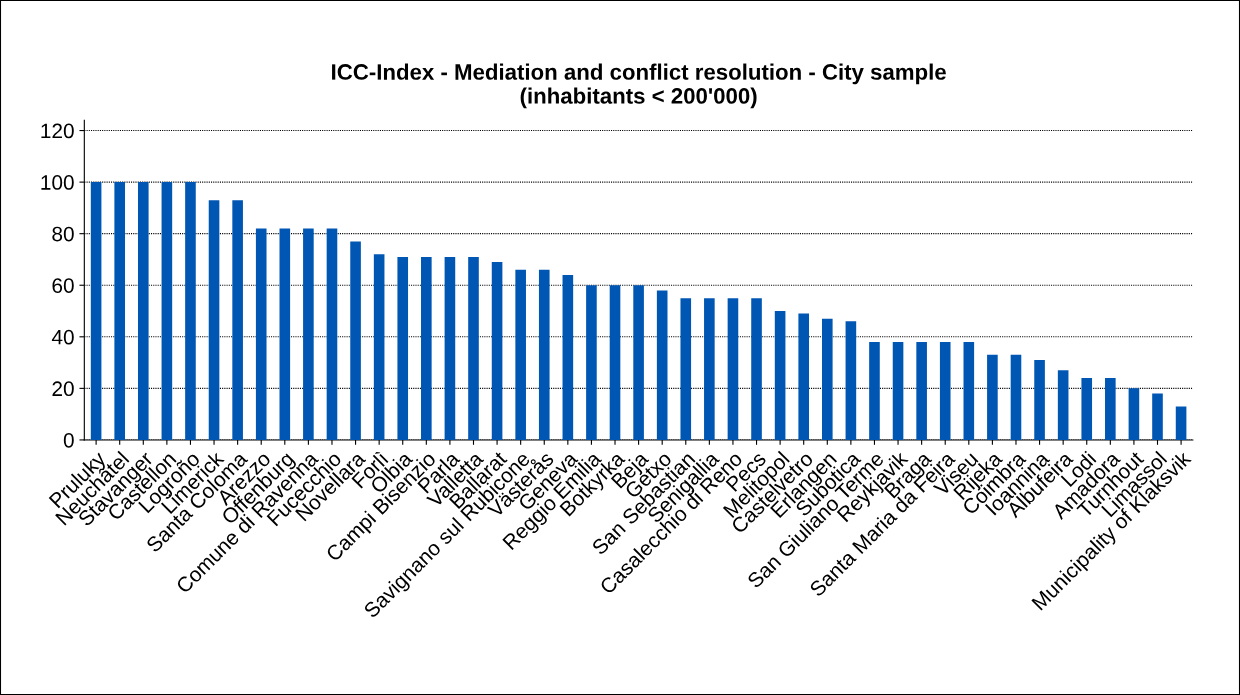 Image resolution: width=1240 pixels, height=695 pixels. Describe the element at coordinates (639, 86) in the screenshot. I see `chart-title: ICC-Index - Mediation and conflict resolution - City sample (inhabitants < 200'000)` at that location.